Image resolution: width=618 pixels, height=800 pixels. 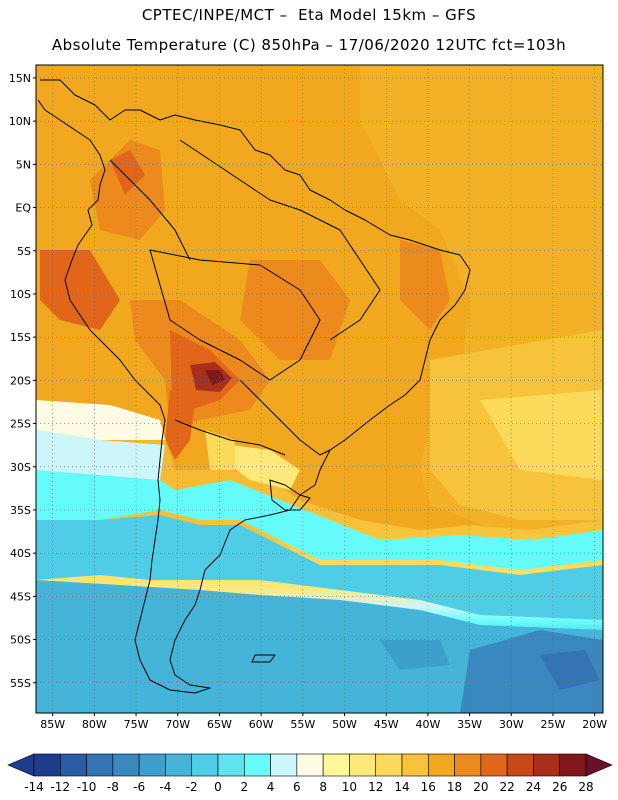 I want to click on lat-label: 40S, so click(x=20, y=553).